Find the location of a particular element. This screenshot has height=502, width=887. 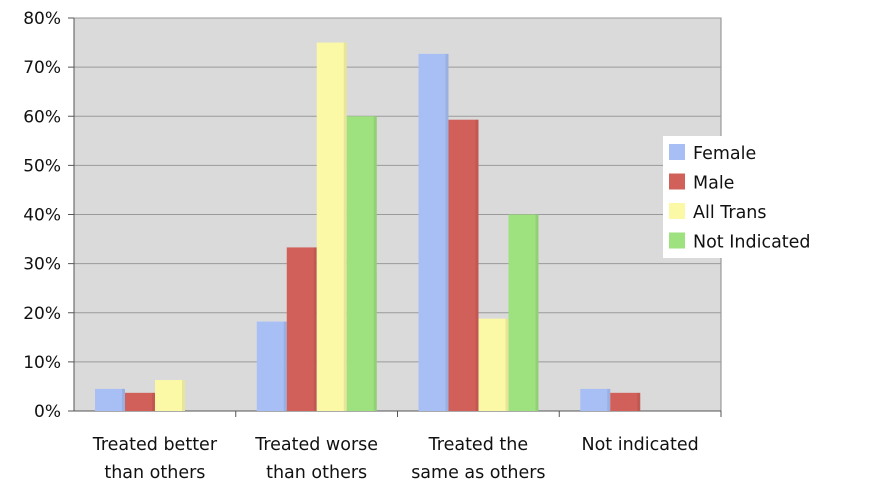

y-tick-label: 0% is located at coordinates (47, 412).